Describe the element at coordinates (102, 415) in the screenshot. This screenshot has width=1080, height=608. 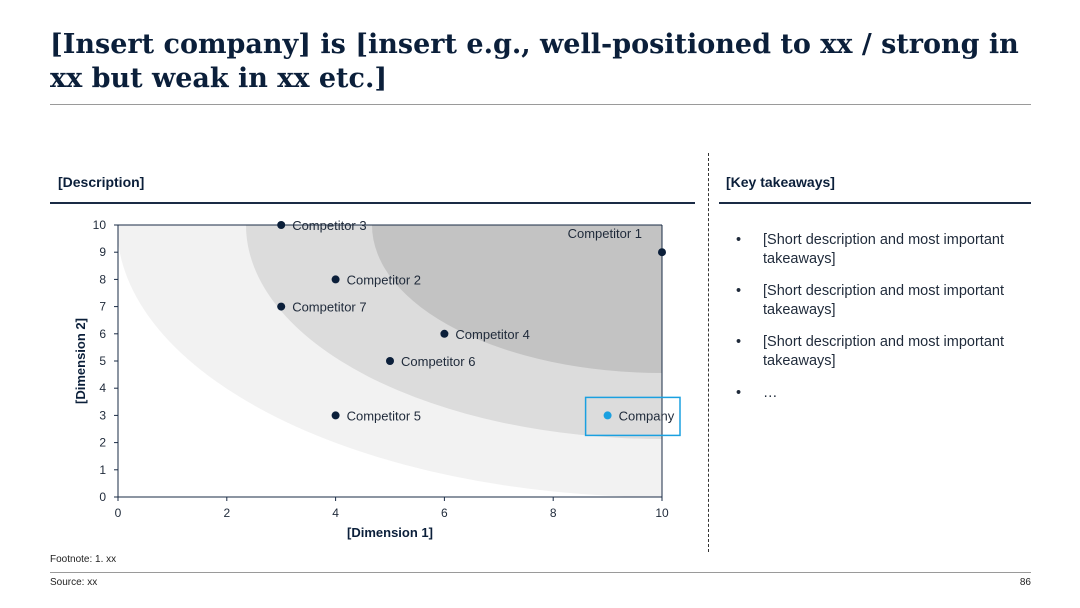
I see `y-tick-label: 3` at that location.